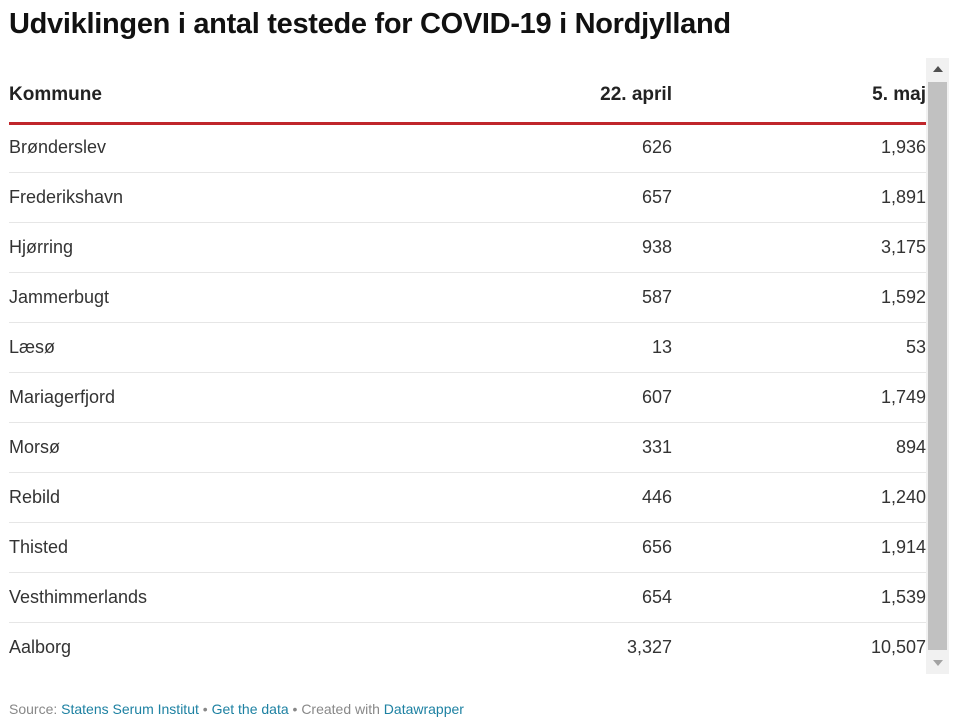  Describe the element at coordinates (467, 348) in the screenshot. I see `table-row: Læsø 13 53` at that location.